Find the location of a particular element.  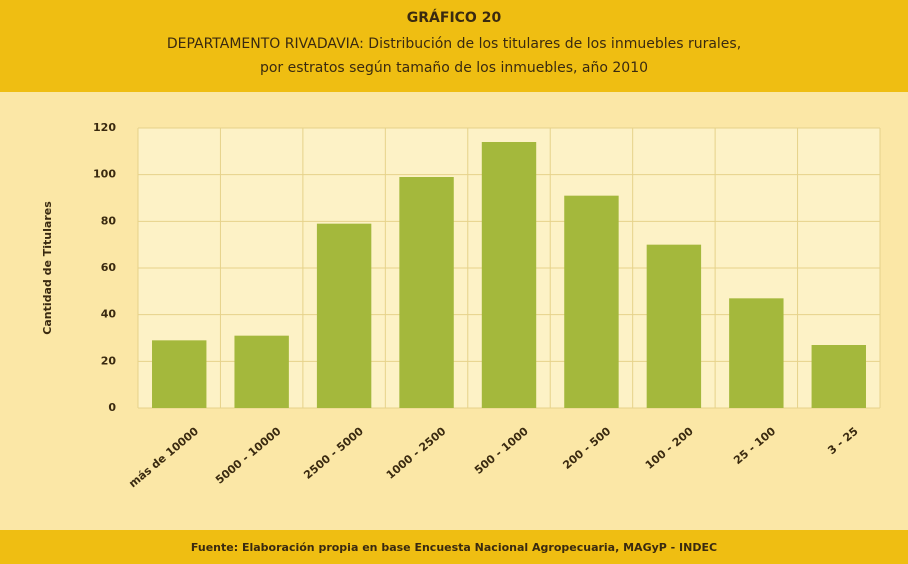

y-axis-label: Cantidad de Titulares is located at coordinates (47, 268).